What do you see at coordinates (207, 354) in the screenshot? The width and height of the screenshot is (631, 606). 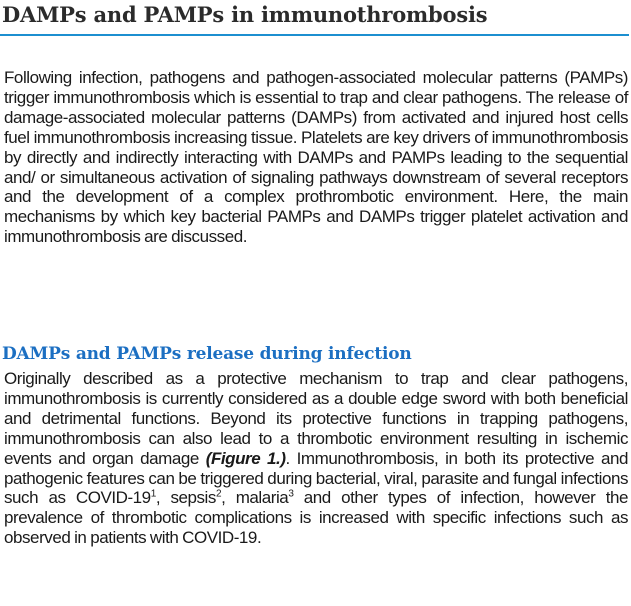 I see `section-heading: DAMPs and PAMPs release during infection` at bounding box center [207, 354].